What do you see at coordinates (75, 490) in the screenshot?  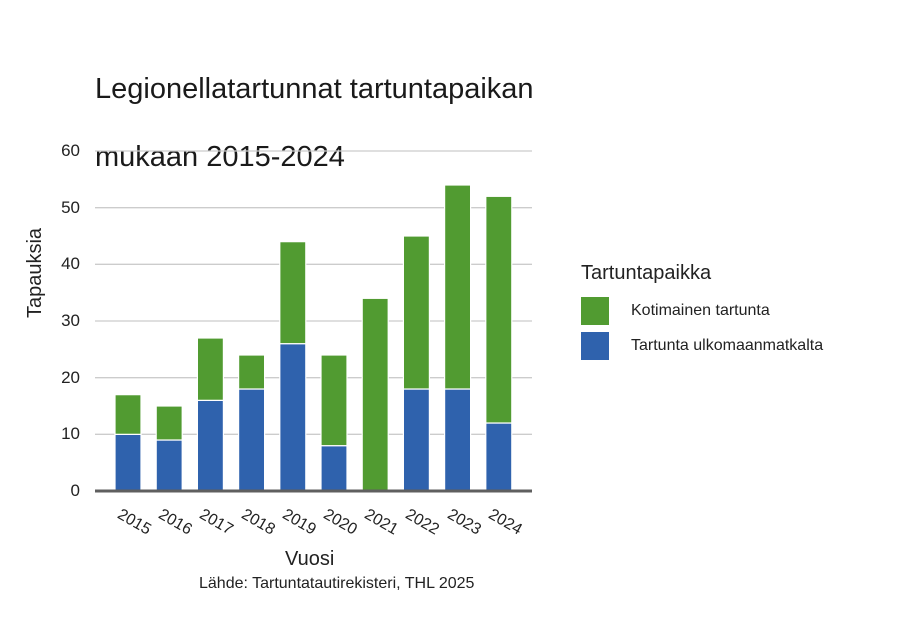 I see `y-tick-label: 0` at bounding box center [75, 490].